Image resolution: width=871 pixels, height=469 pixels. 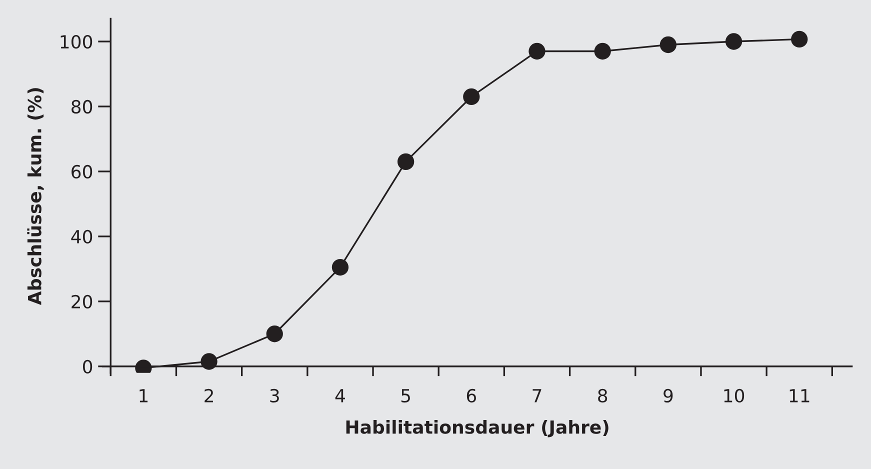 I want to click on y-axis-title: Abschlüsse, kum. (%), so click(x=35, y=196).